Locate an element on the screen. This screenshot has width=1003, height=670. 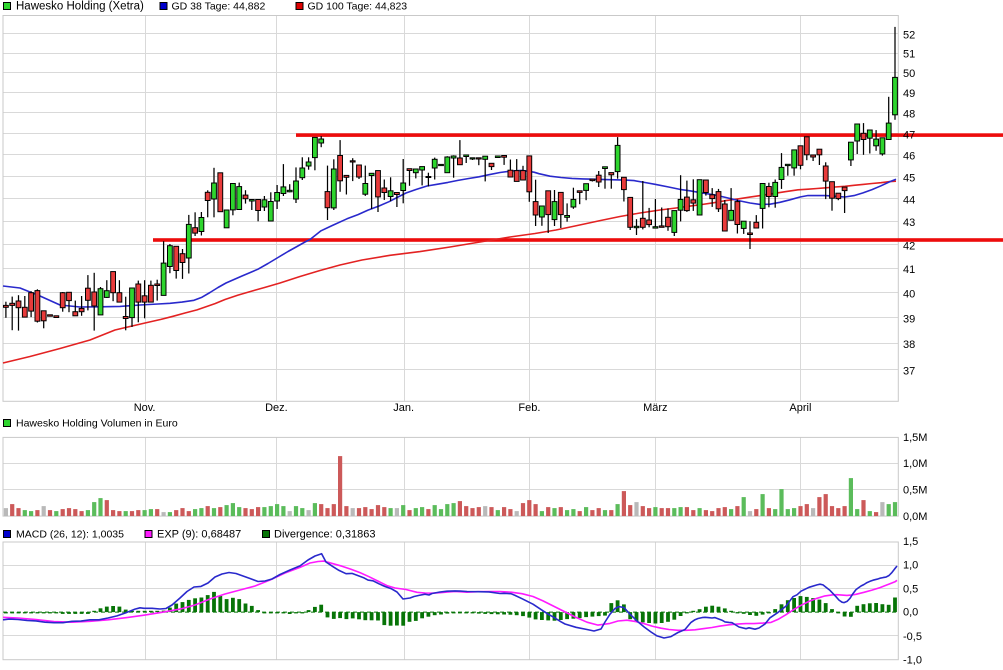
svg-text: 44 is located at coordinates (909, 201).